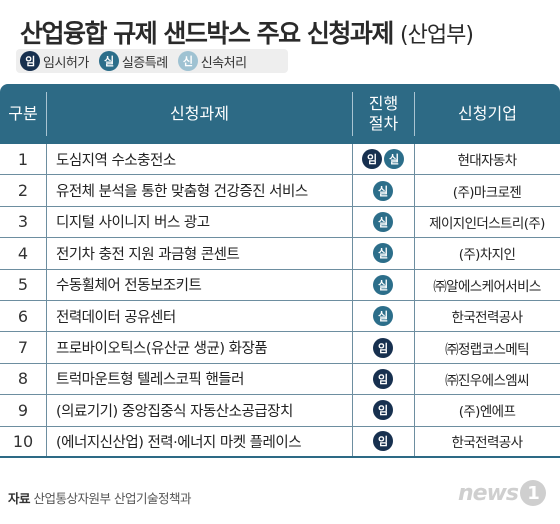 The width and height of the screenshot is (560, 524). What do you see at coordinates (487, 349) in the screenshot?
I see `row-company: ㈜정랩코스메틱` at bounding box center [487, 349].